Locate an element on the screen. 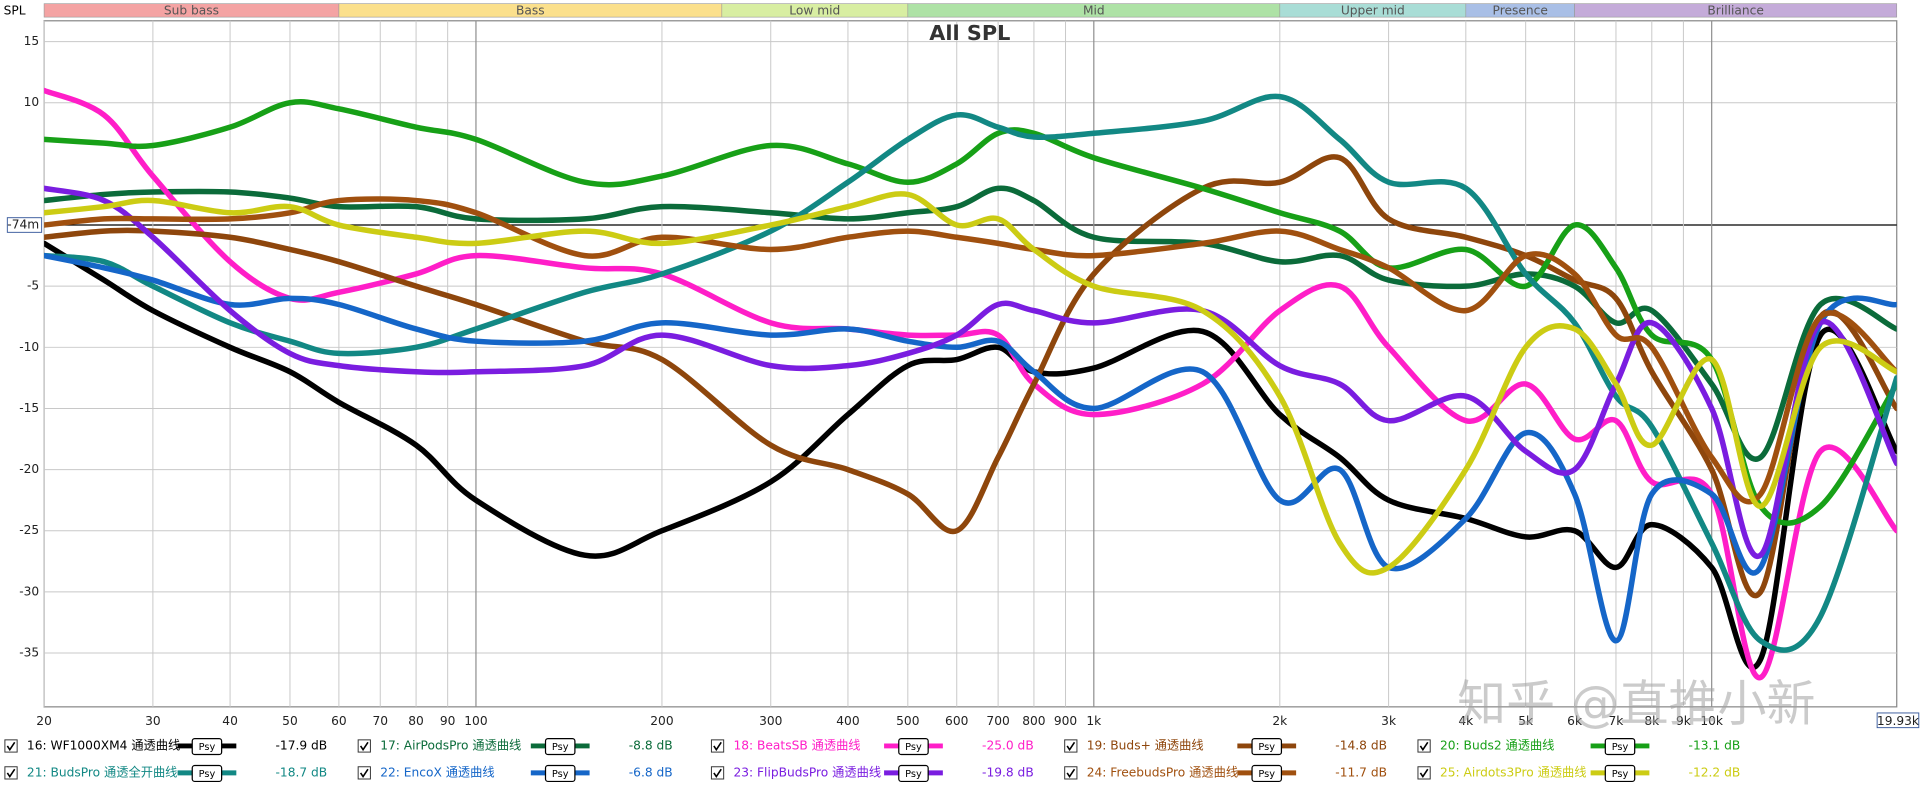 Image resolution: width=1920 pixels, height=790 pixels. x-tick-label: 500 is located at coordinates (907, 721).